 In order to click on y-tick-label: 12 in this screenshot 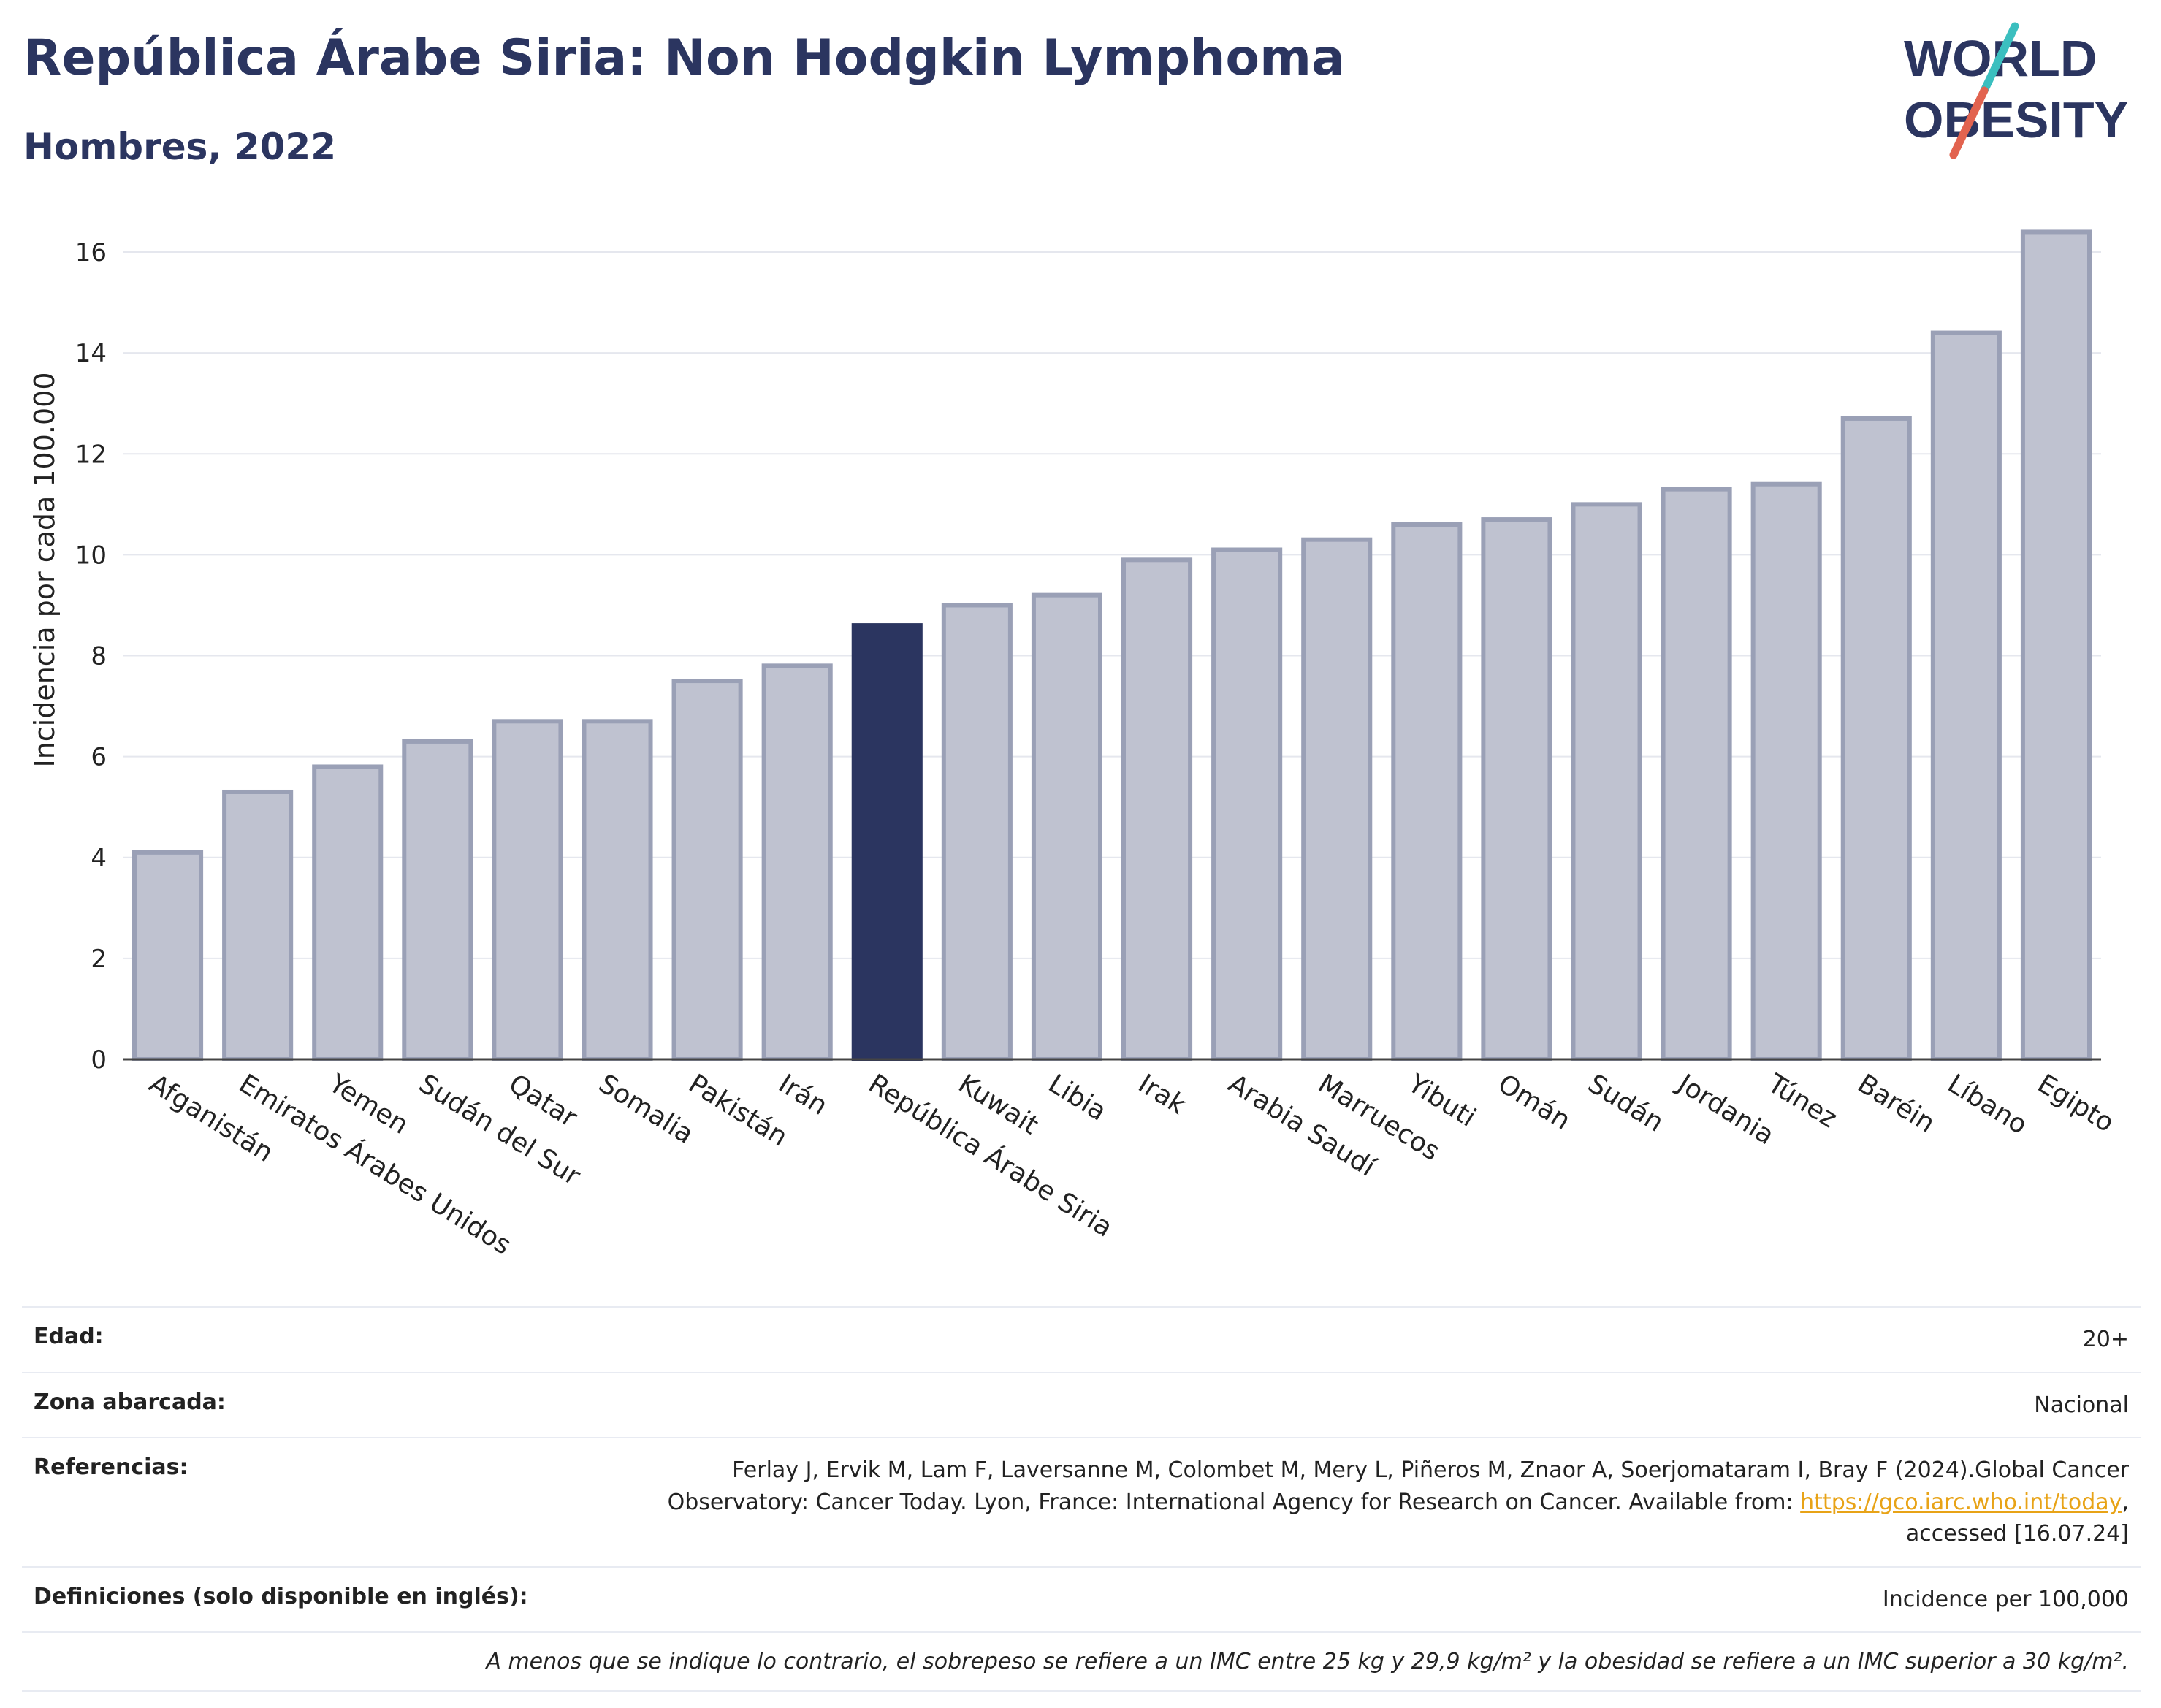, I will do `click(91, 454)`.